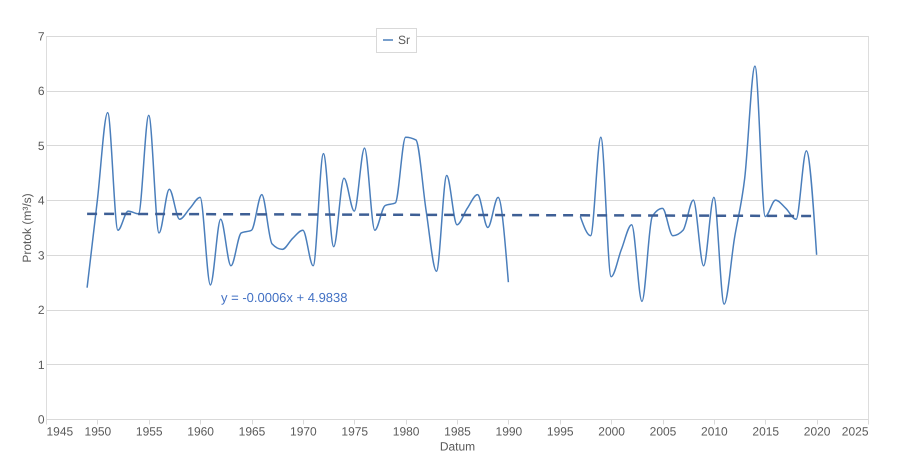 The image size is (899, 472). Describe the element at coordinates (406, 431) in the screenshot. I see `x-tick-label: 1980` at that location.